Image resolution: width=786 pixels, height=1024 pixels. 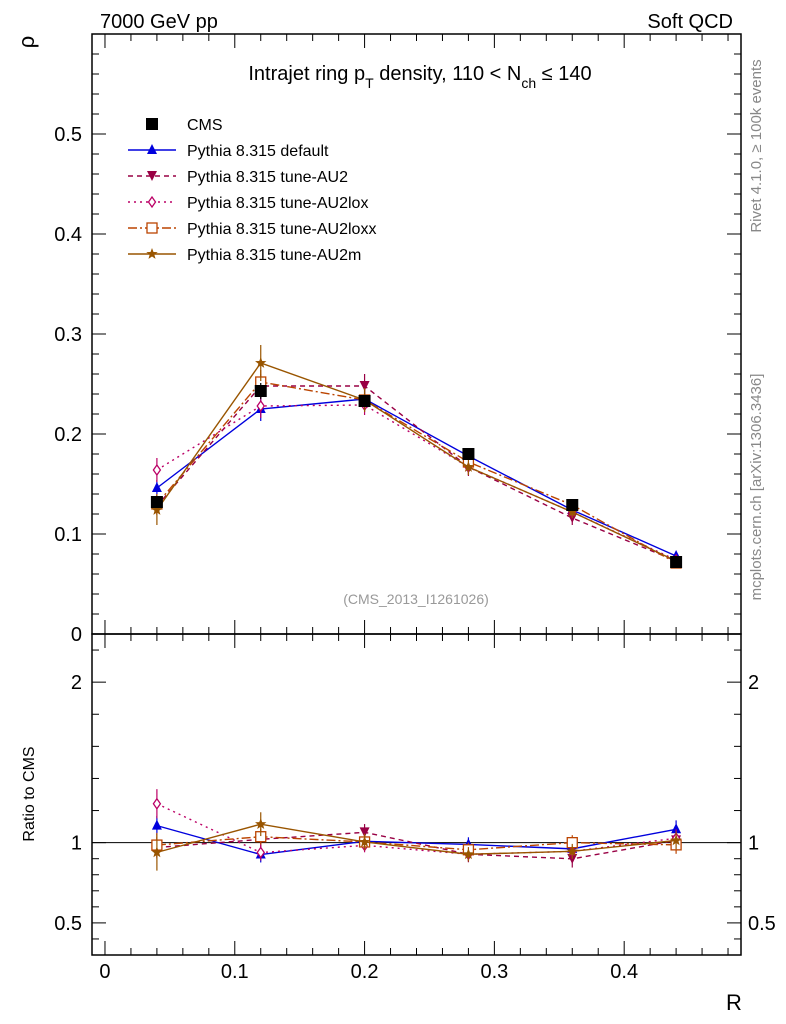 I want to click on legend-label-au2: Pythia 8.315 tune-AU2, so click(x=267, y=177).